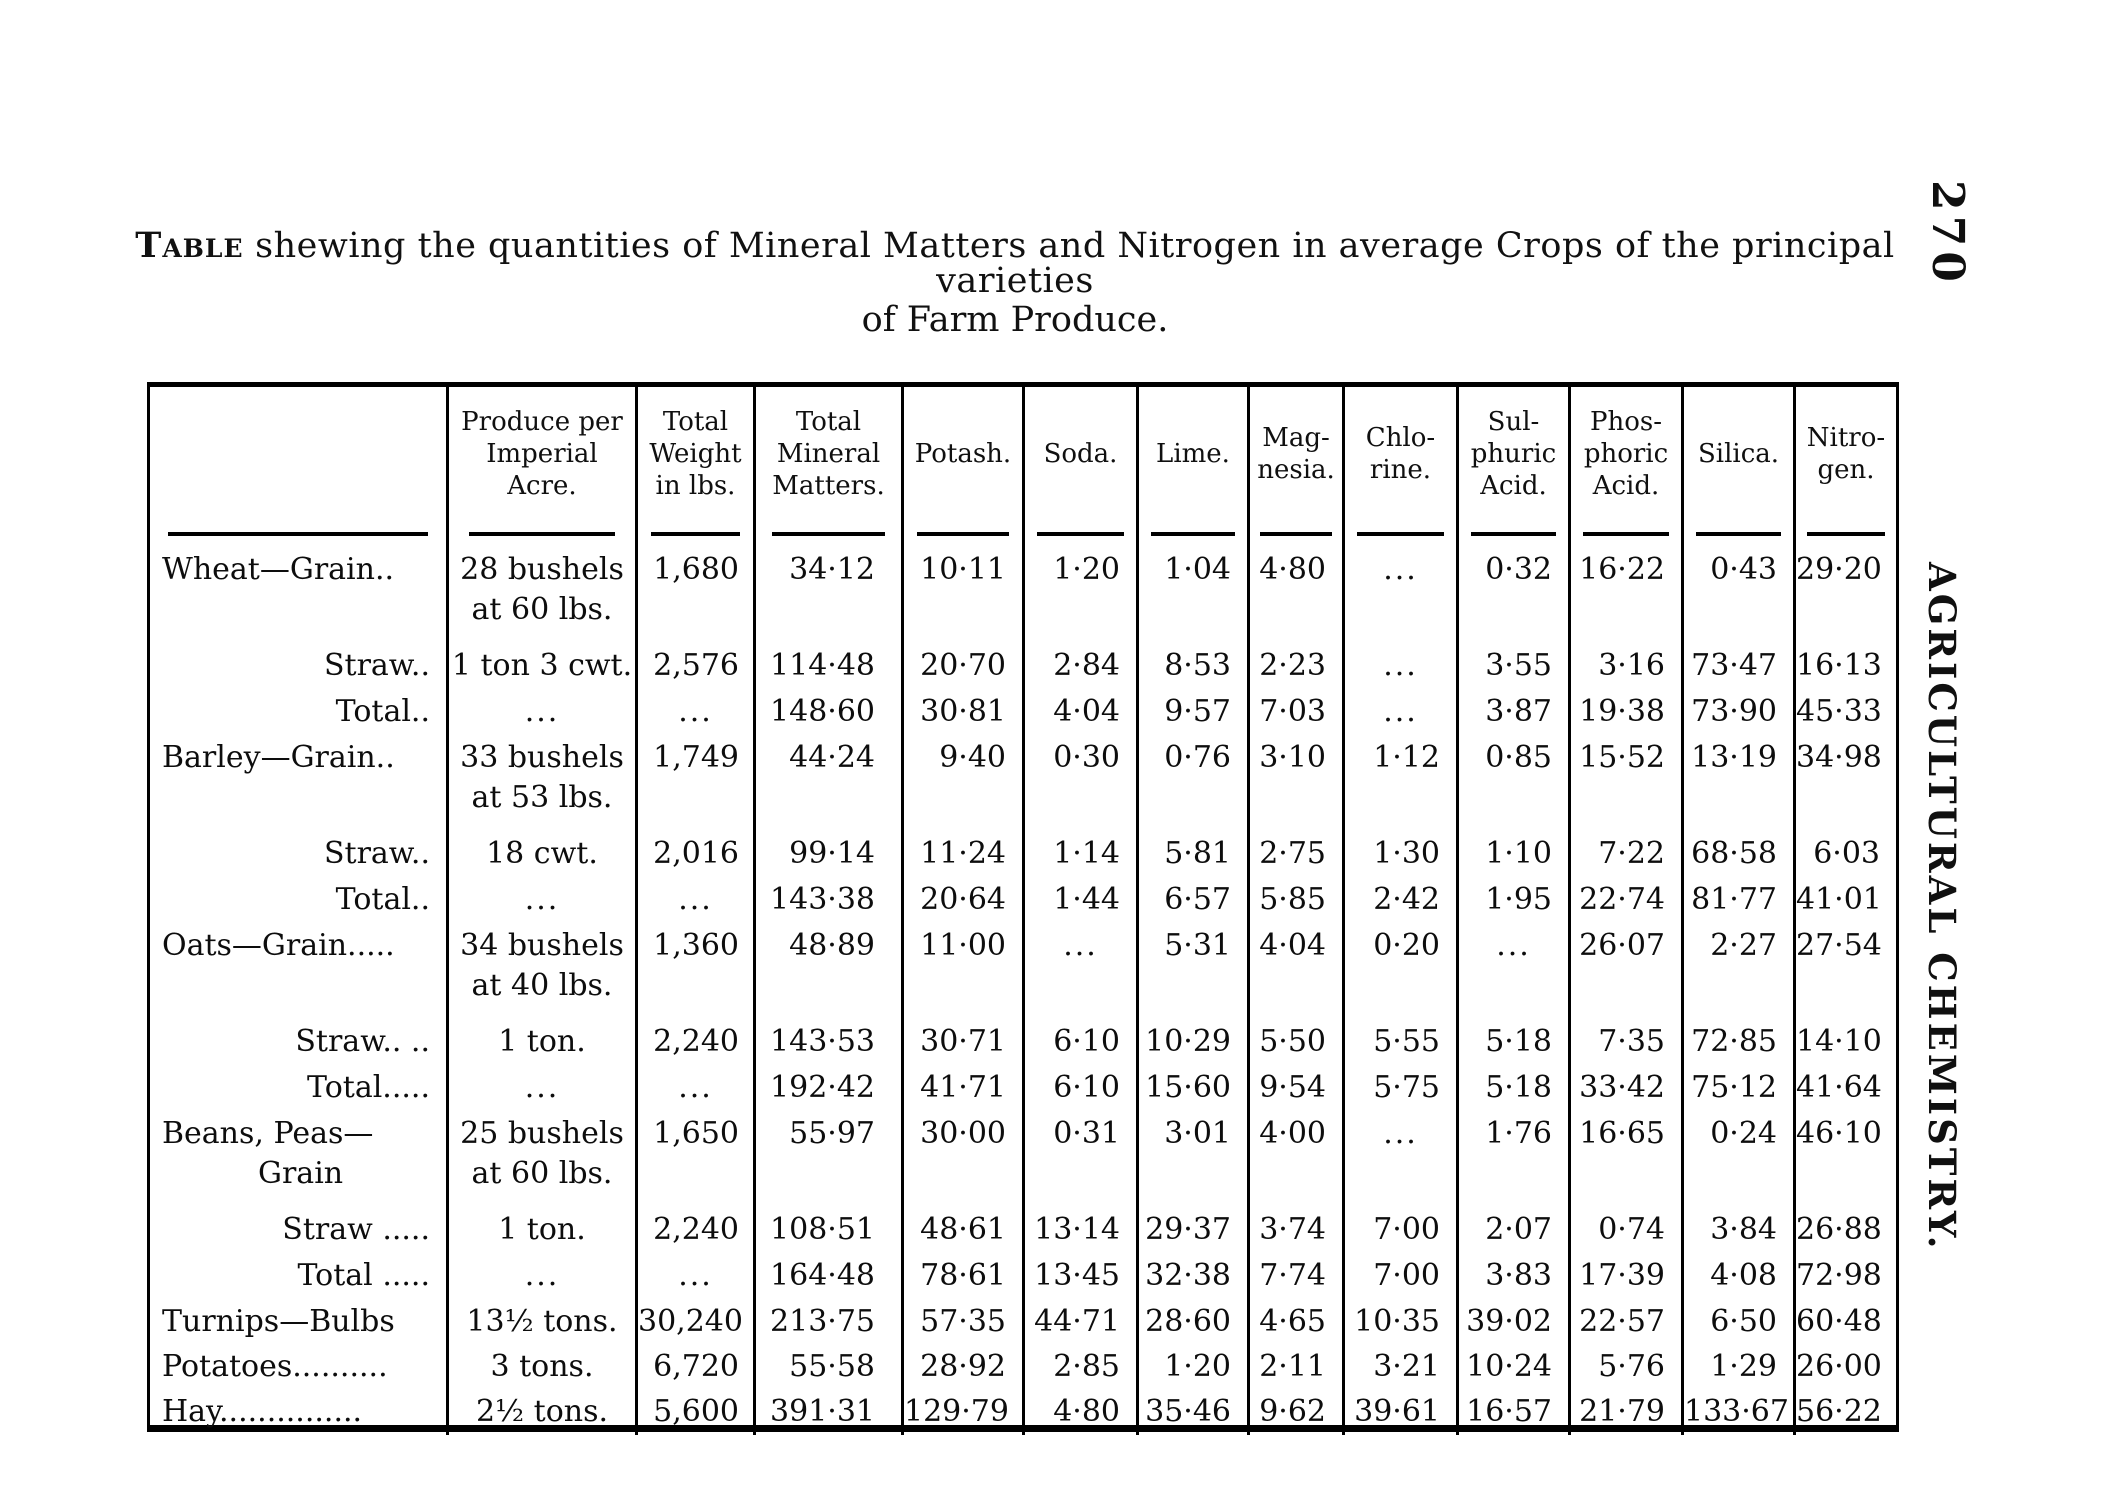 Image resolution: width=2117 pixels, height=1500 pixels. I want to click on table-cell-total-mineral-matters: 143·38, so click(830, 898).